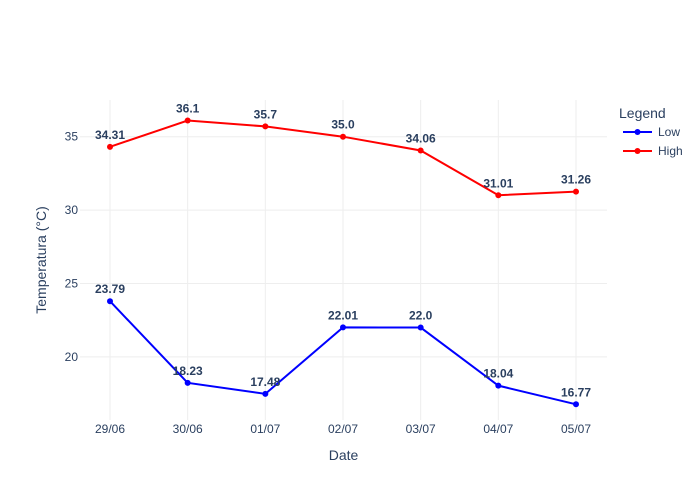  I want to click on legend-item-high: High, so click(653, 151).